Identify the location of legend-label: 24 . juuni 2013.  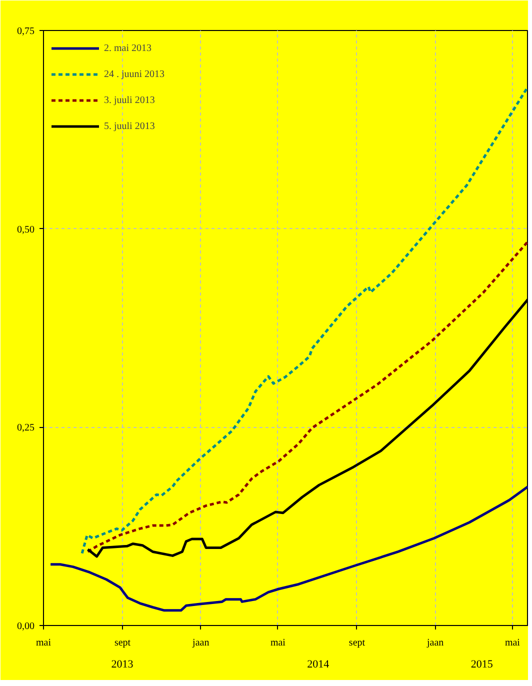
(134, 74).